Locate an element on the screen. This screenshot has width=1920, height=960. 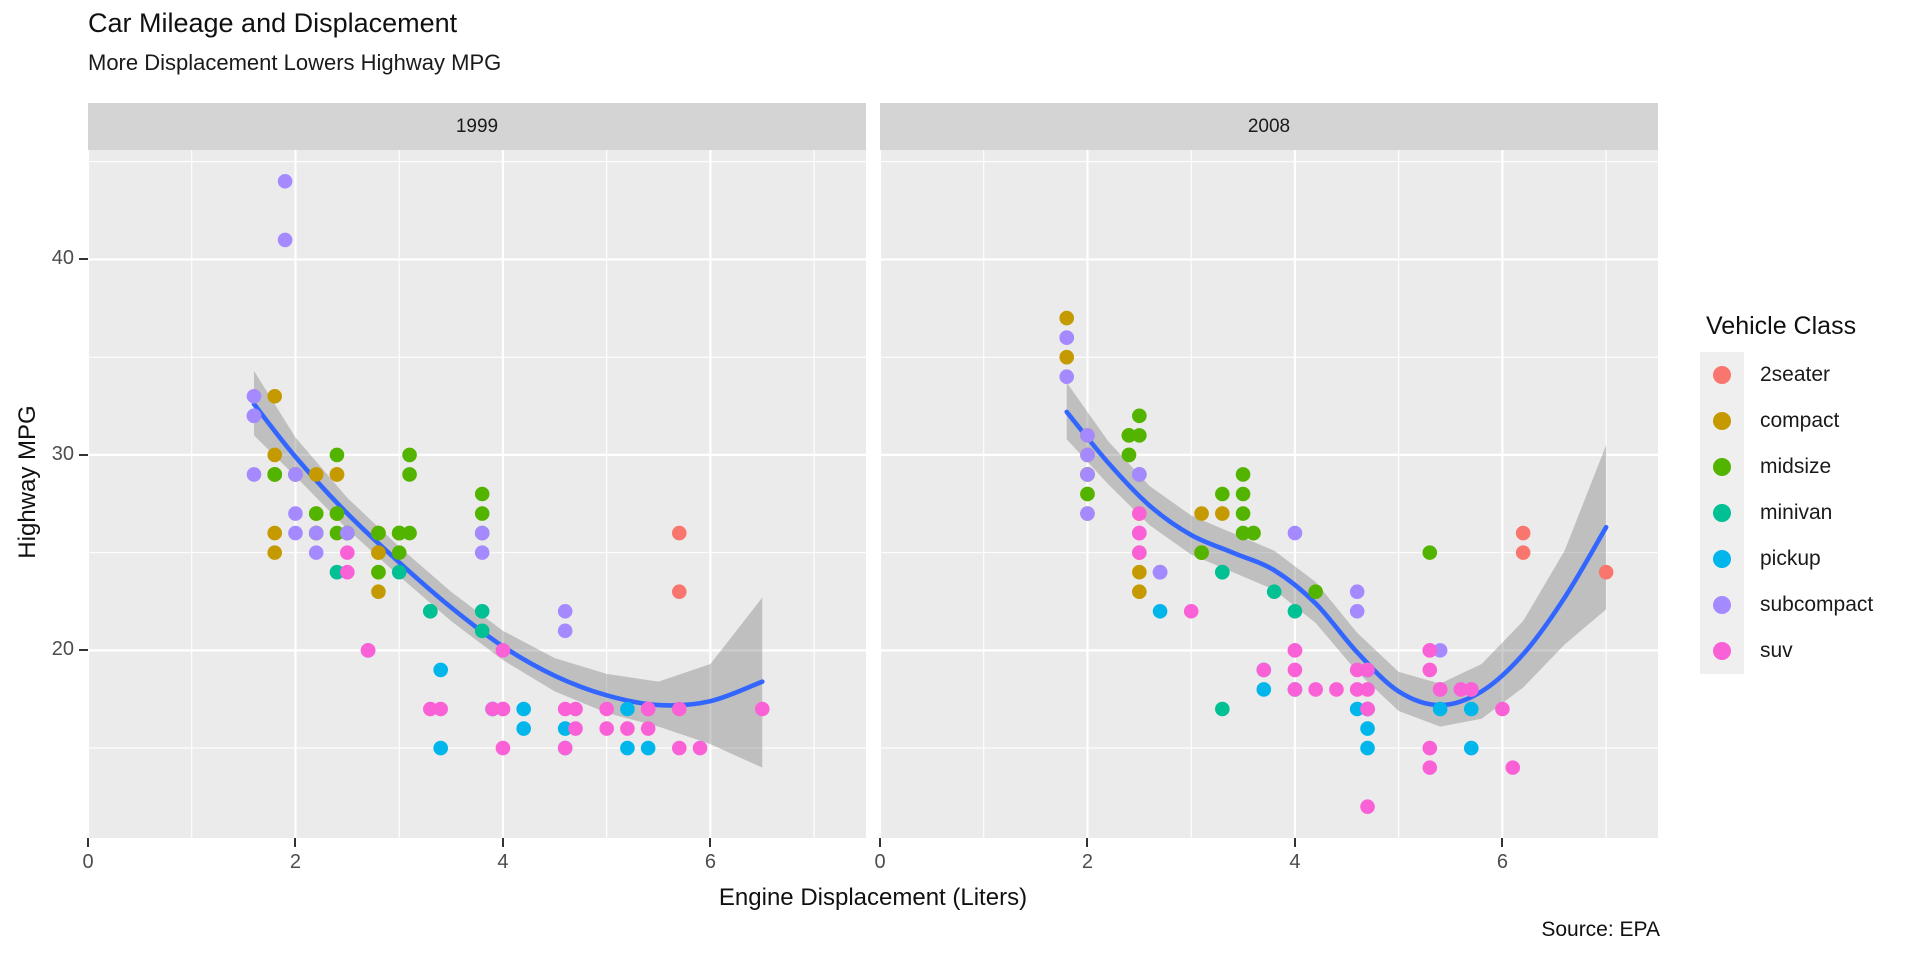
y-tick-mark is located at coordinates (83, 650).